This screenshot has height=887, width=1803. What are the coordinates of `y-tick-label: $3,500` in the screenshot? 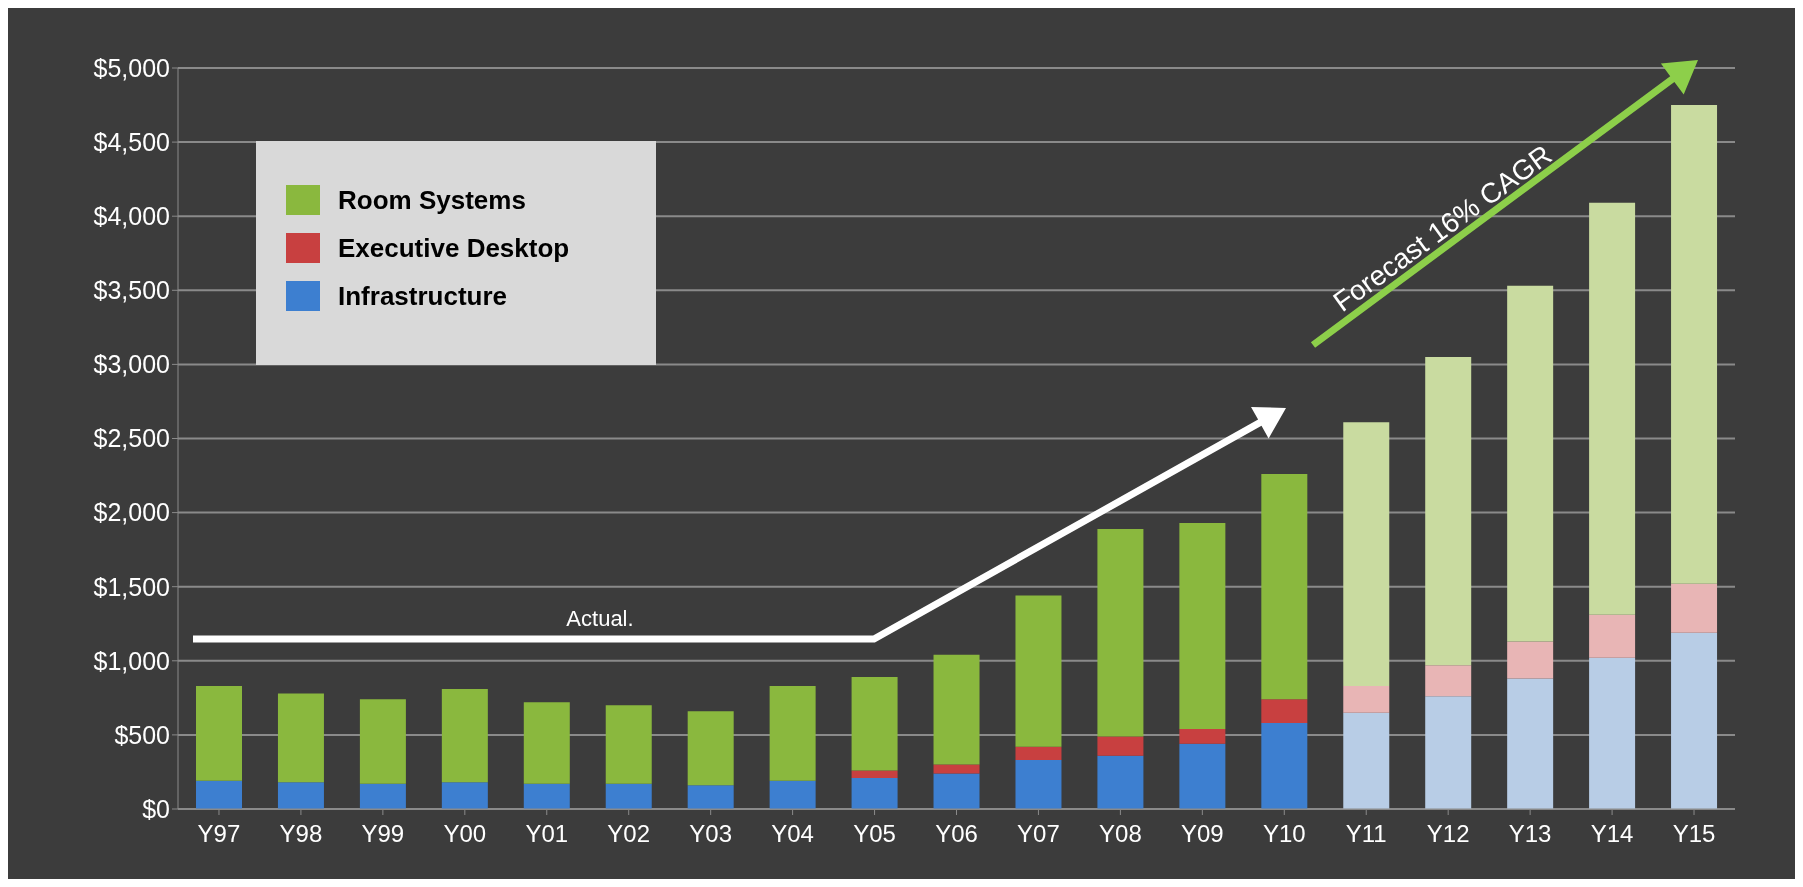 It's located at (131, 290).